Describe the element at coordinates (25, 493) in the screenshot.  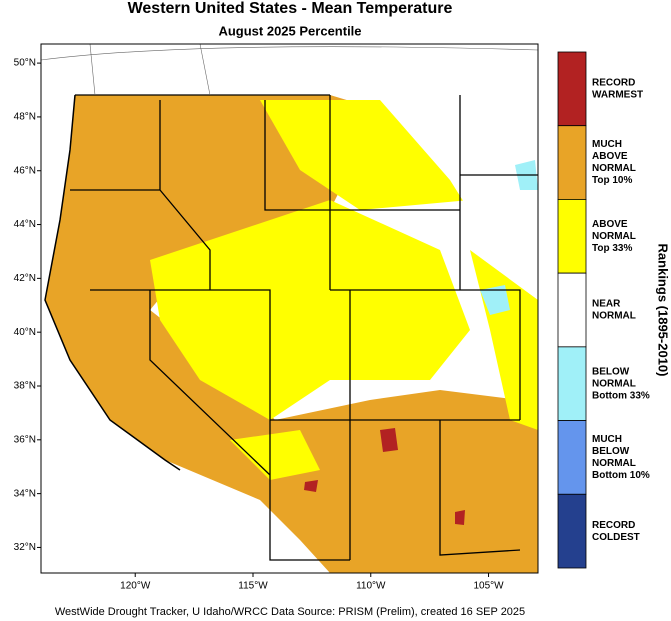
I see `y-tick-label: 34°N` at that location.